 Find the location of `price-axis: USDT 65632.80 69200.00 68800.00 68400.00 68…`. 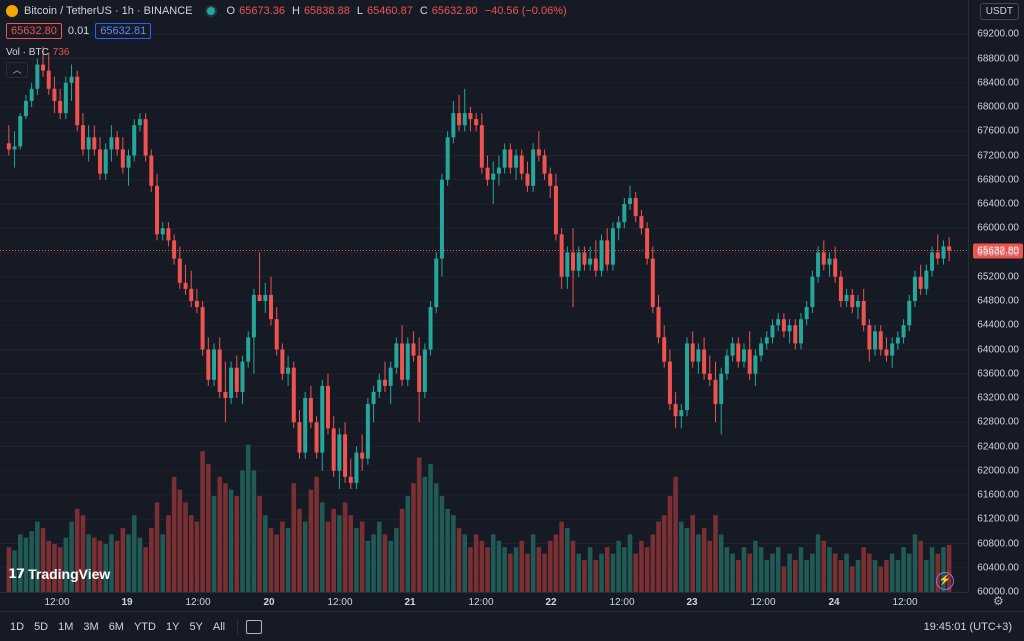

price-axis: USDT 65632.80 69200.00 68800.00 68400.00 68… is located at coordinates (996, 299).